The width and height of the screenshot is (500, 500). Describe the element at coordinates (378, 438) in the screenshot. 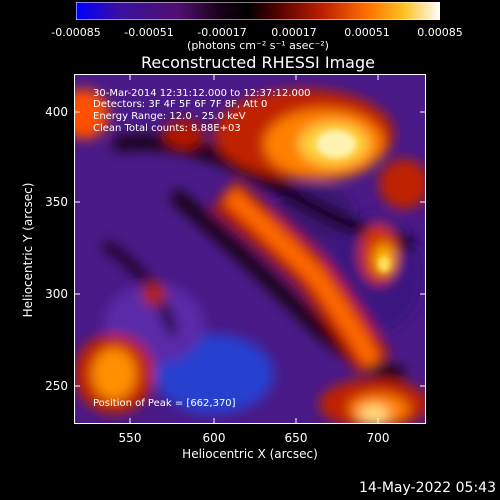

I see `x-tick-label: 700` at that location.